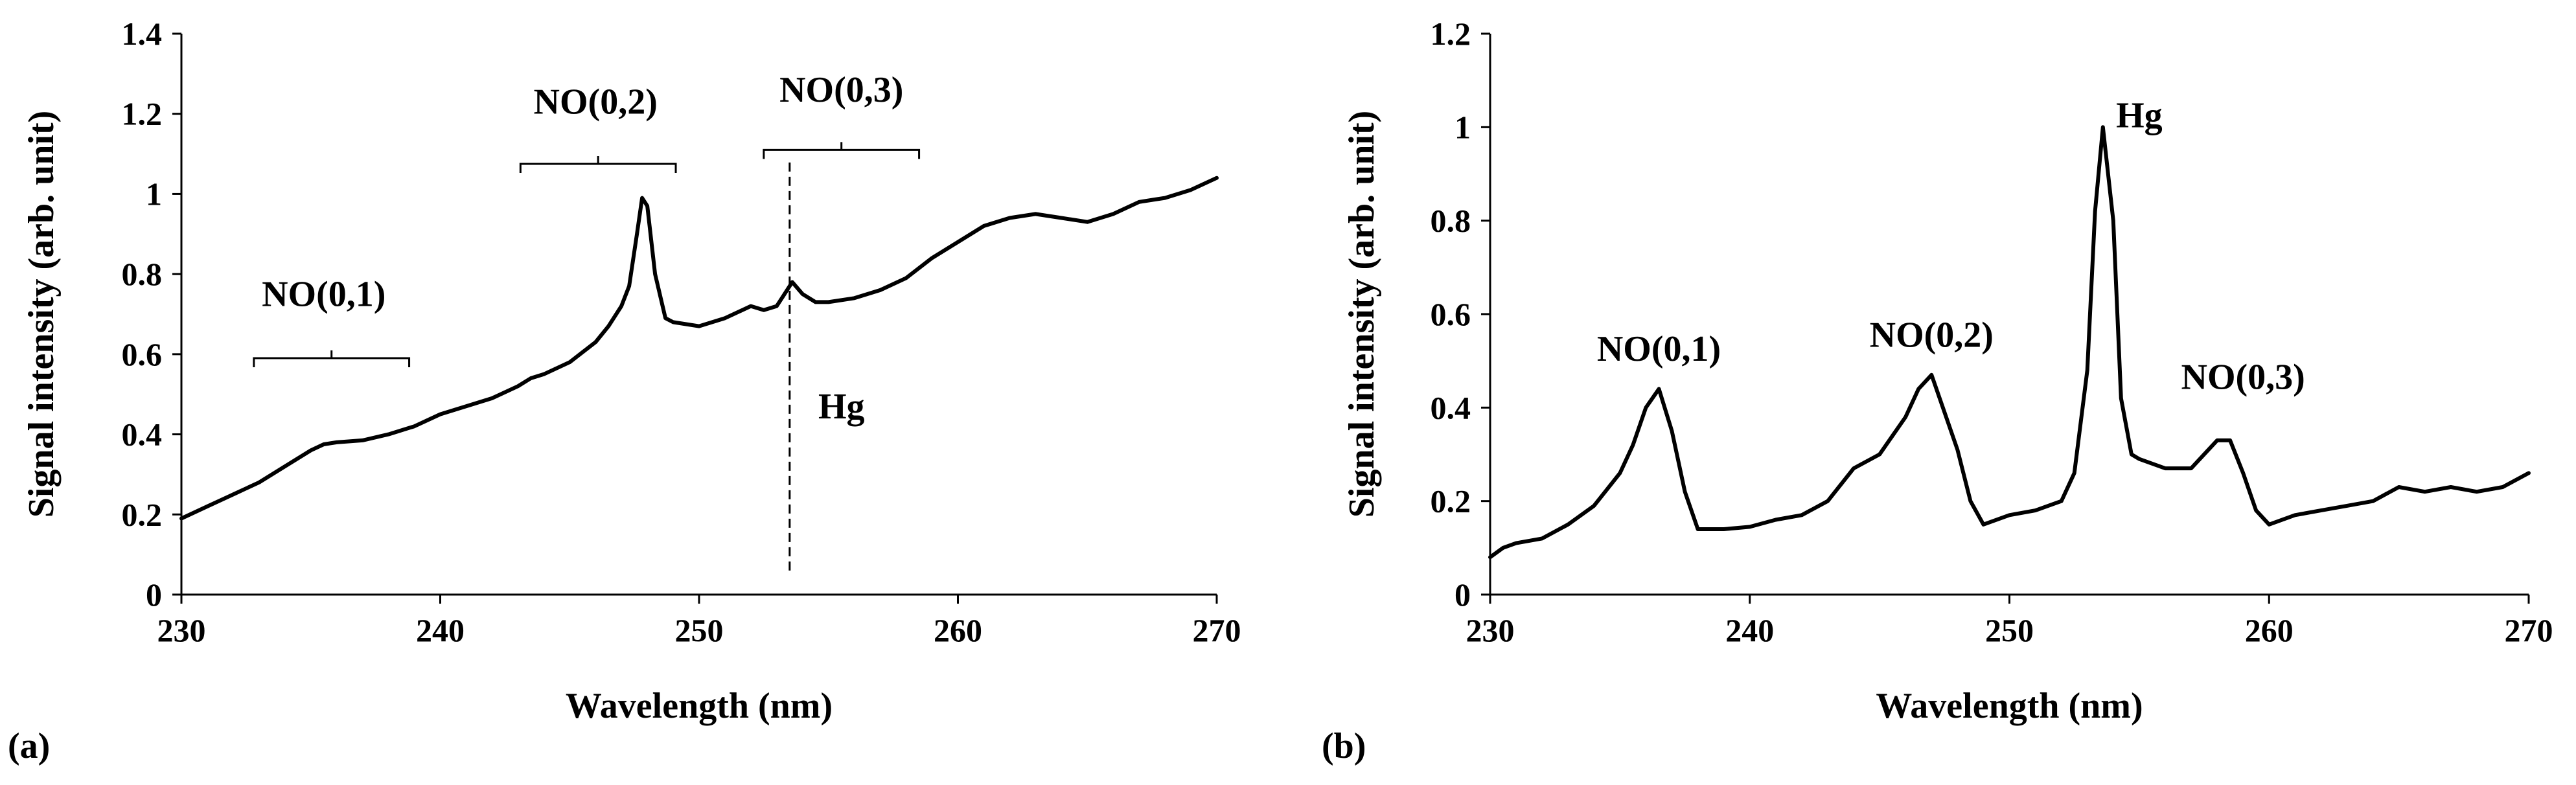 The image size is (2576, 785). What do you see at coordinates (29, 746) in the screenshot?
I see `panel-label: (a)` at bounding box center [29, 746].